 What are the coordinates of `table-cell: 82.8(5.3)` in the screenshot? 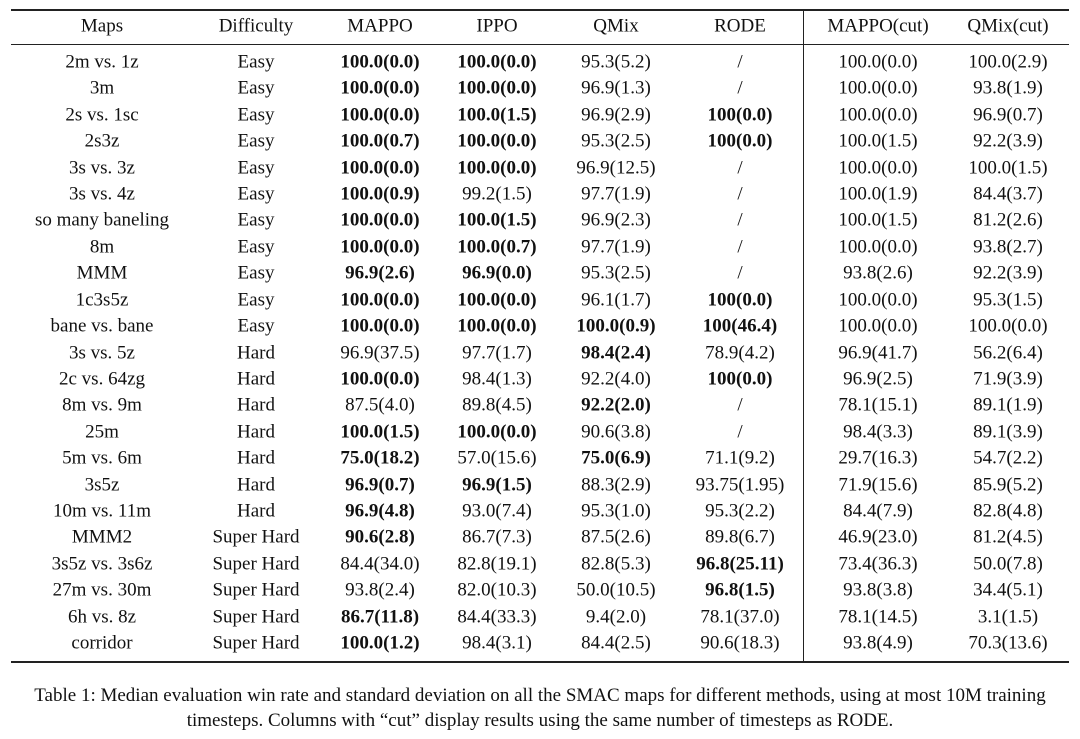 It's located at (616, 564).